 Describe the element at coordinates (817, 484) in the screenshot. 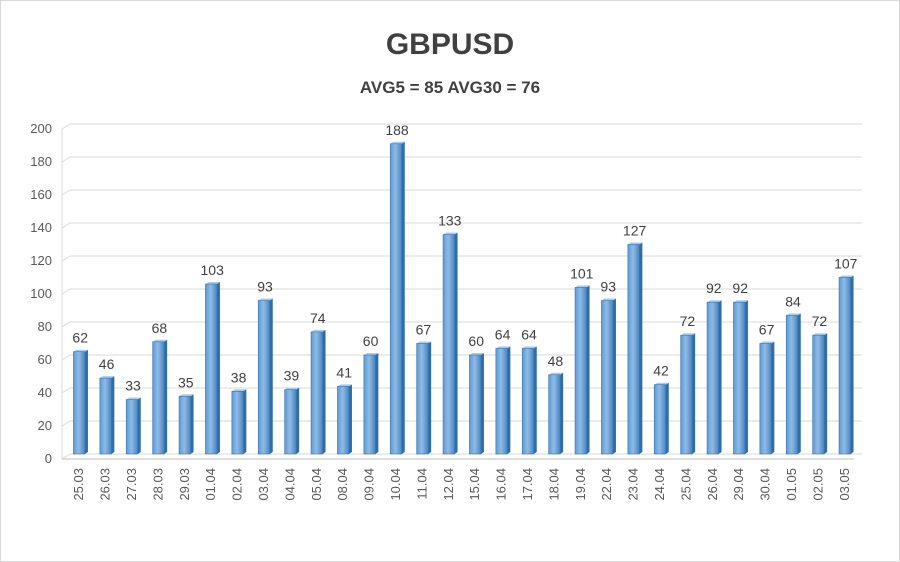

I see `x-tick-label: 02.05` at that location.